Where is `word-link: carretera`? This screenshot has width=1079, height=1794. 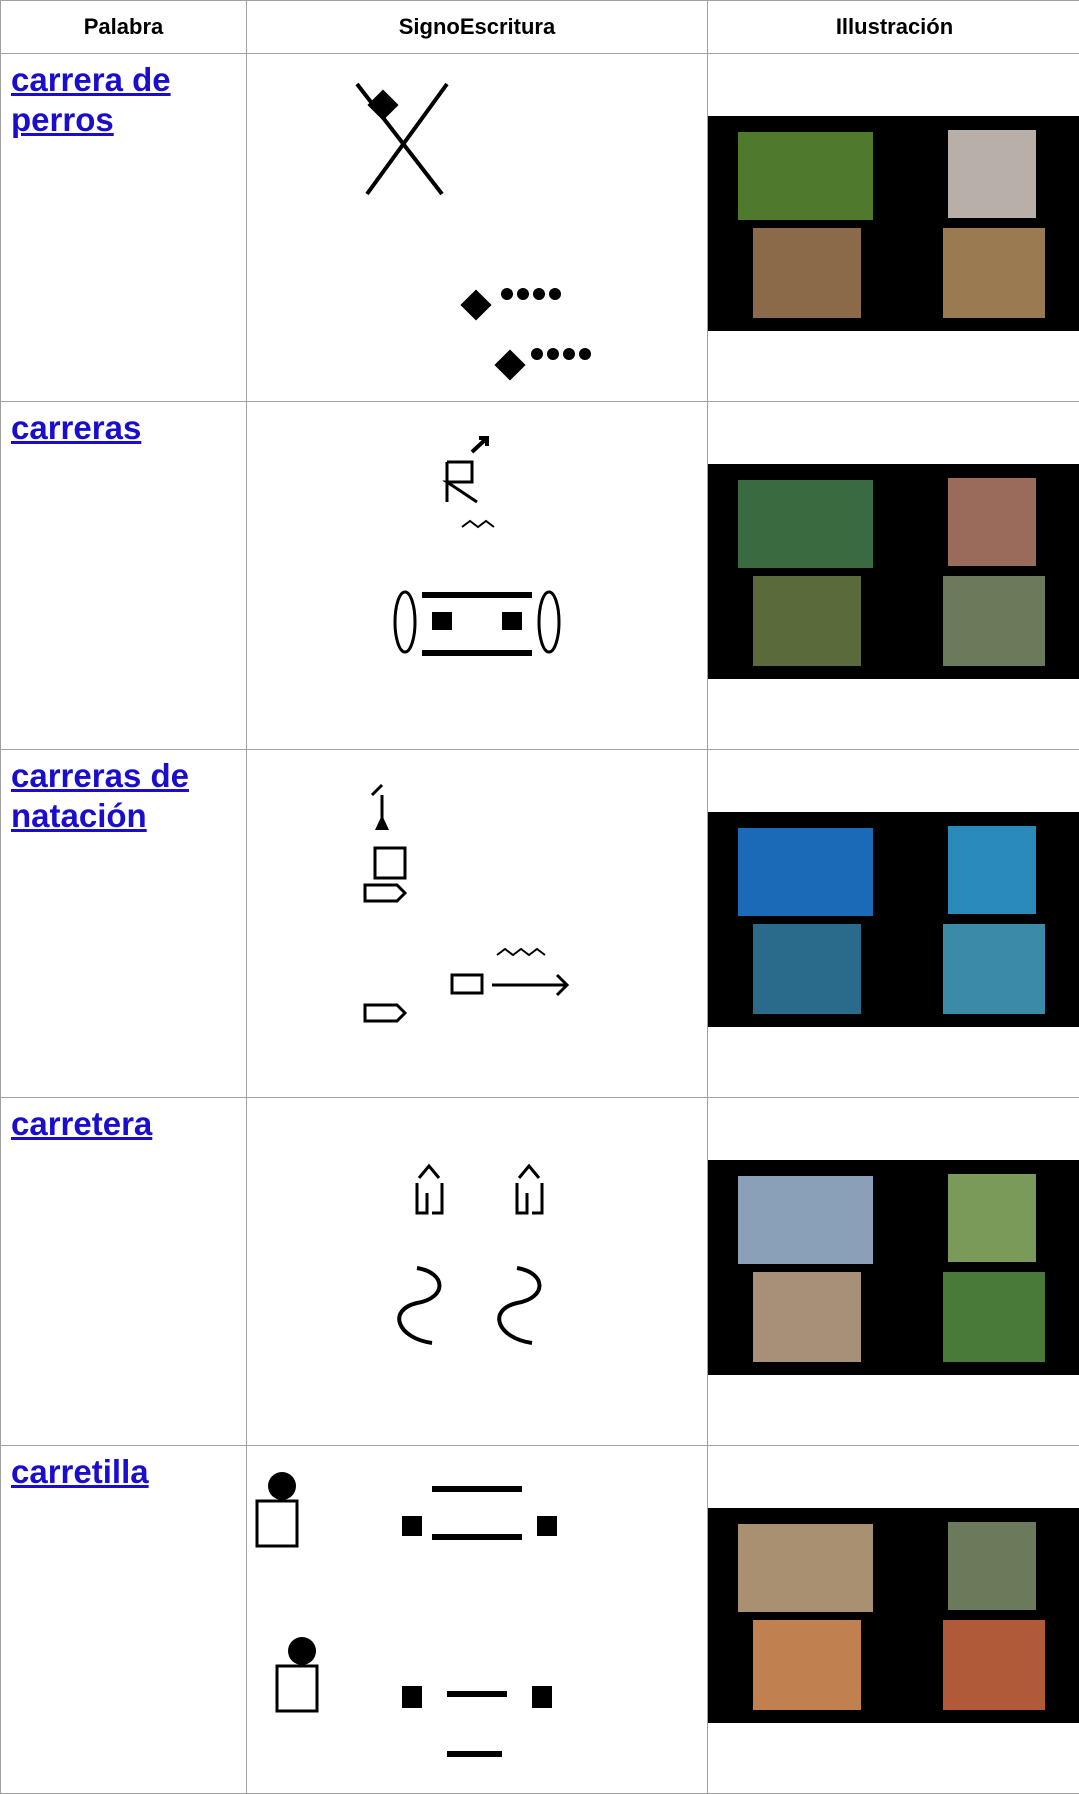 word-link: carretera is located at coordinates (81, 1123).